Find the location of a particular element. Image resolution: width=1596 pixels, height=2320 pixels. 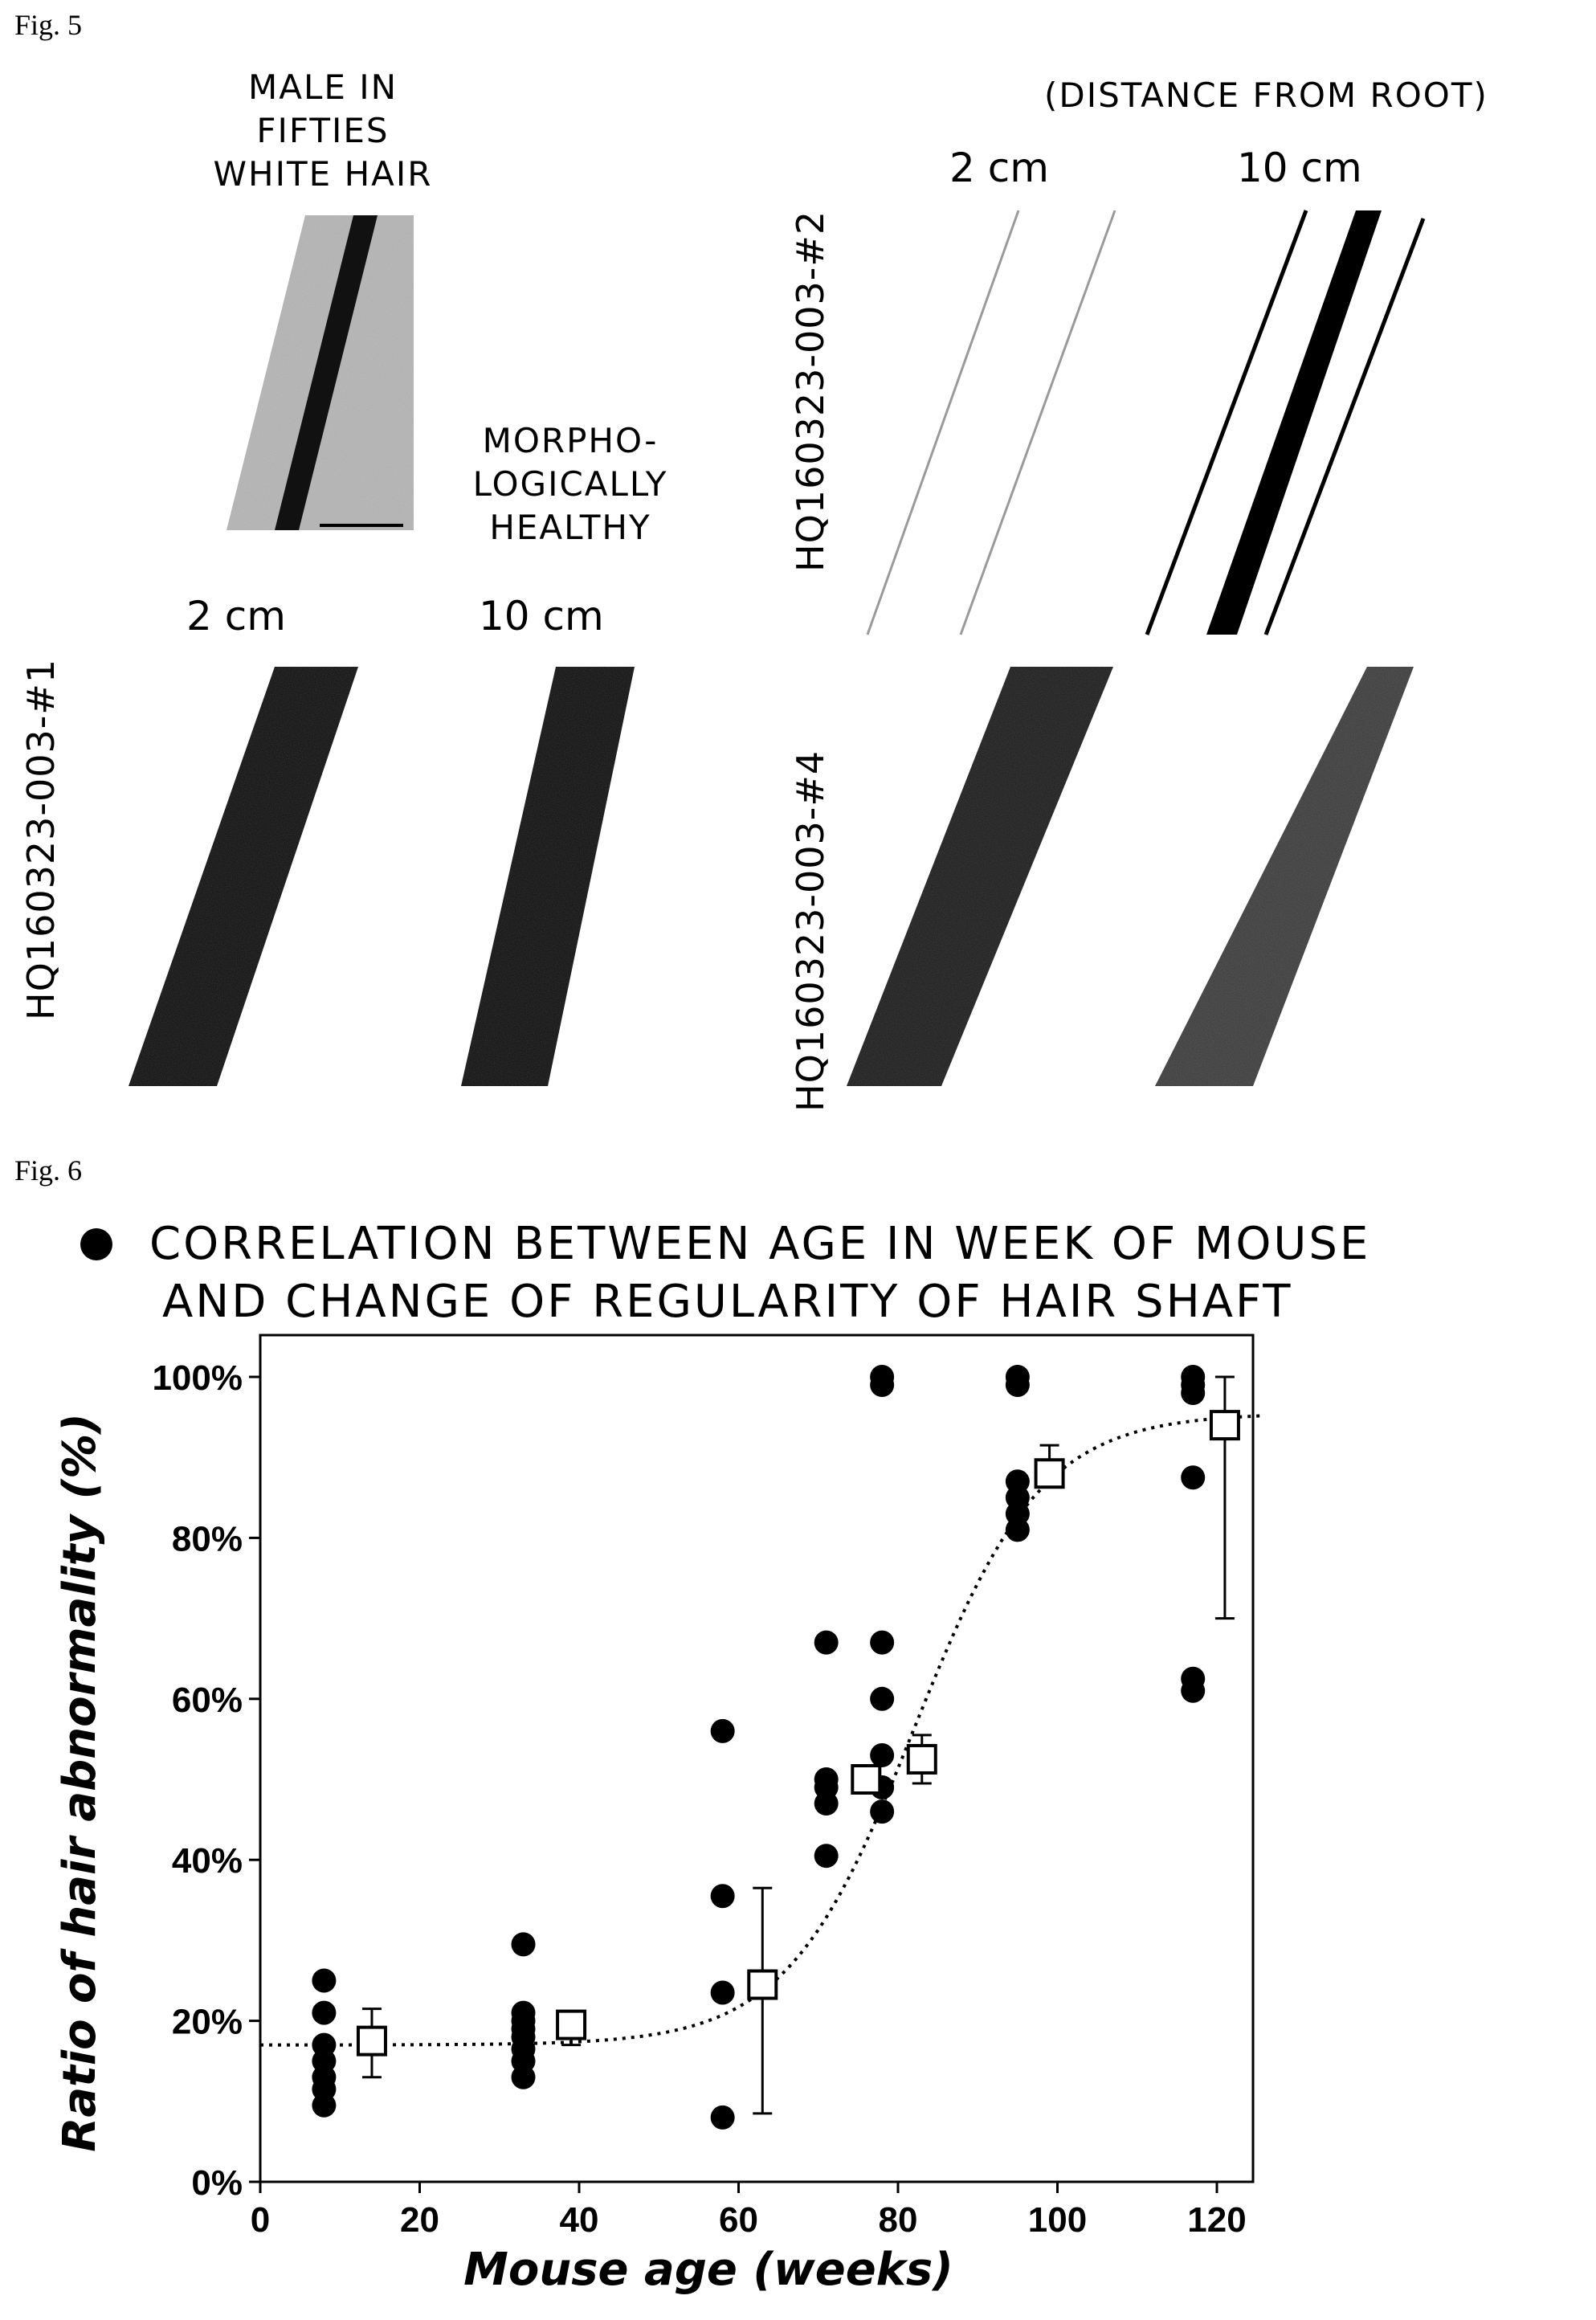

male-fifties-caption: MALE IN FIFTIES WHITE HAIR is located at coordinates (322, 131).